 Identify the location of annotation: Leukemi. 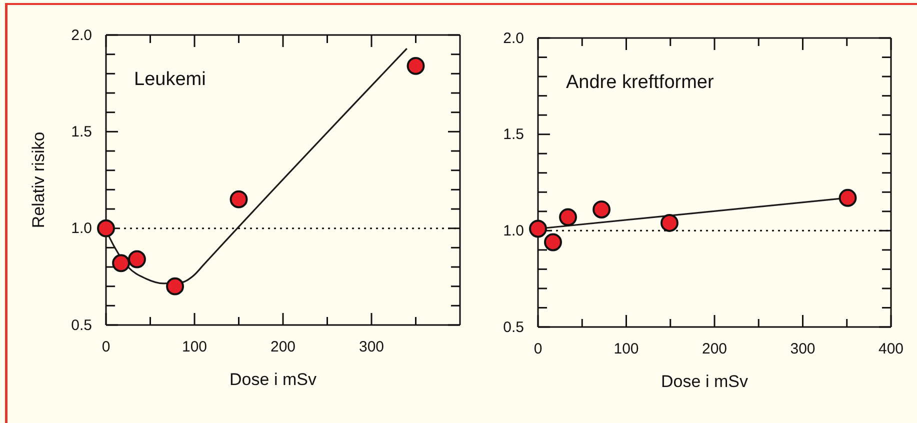
(170, 79).